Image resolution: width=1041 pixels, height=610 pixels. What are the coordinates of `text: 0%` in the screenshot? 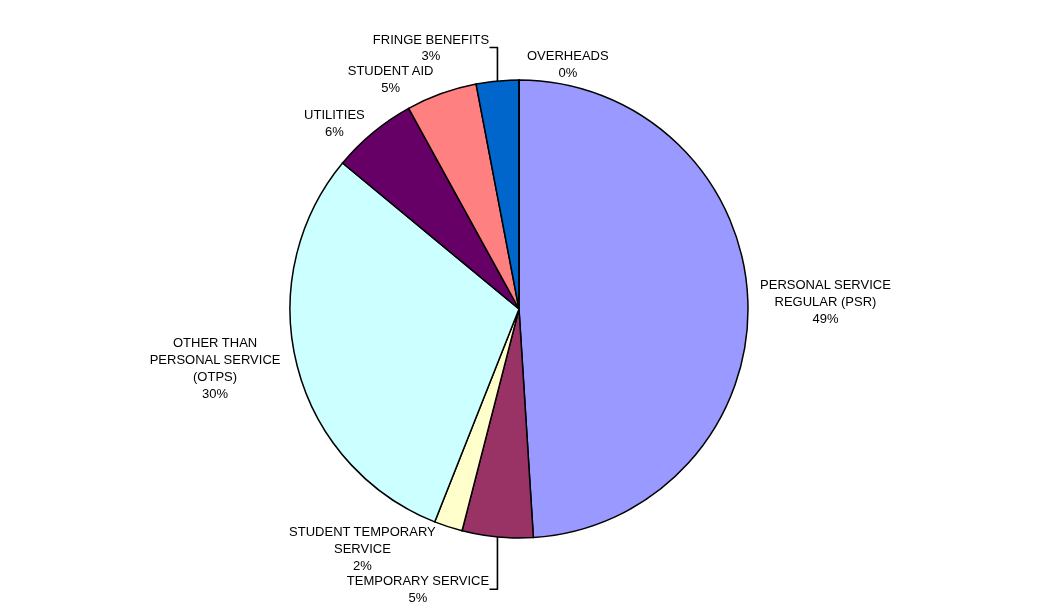 It's located at (568, 72).